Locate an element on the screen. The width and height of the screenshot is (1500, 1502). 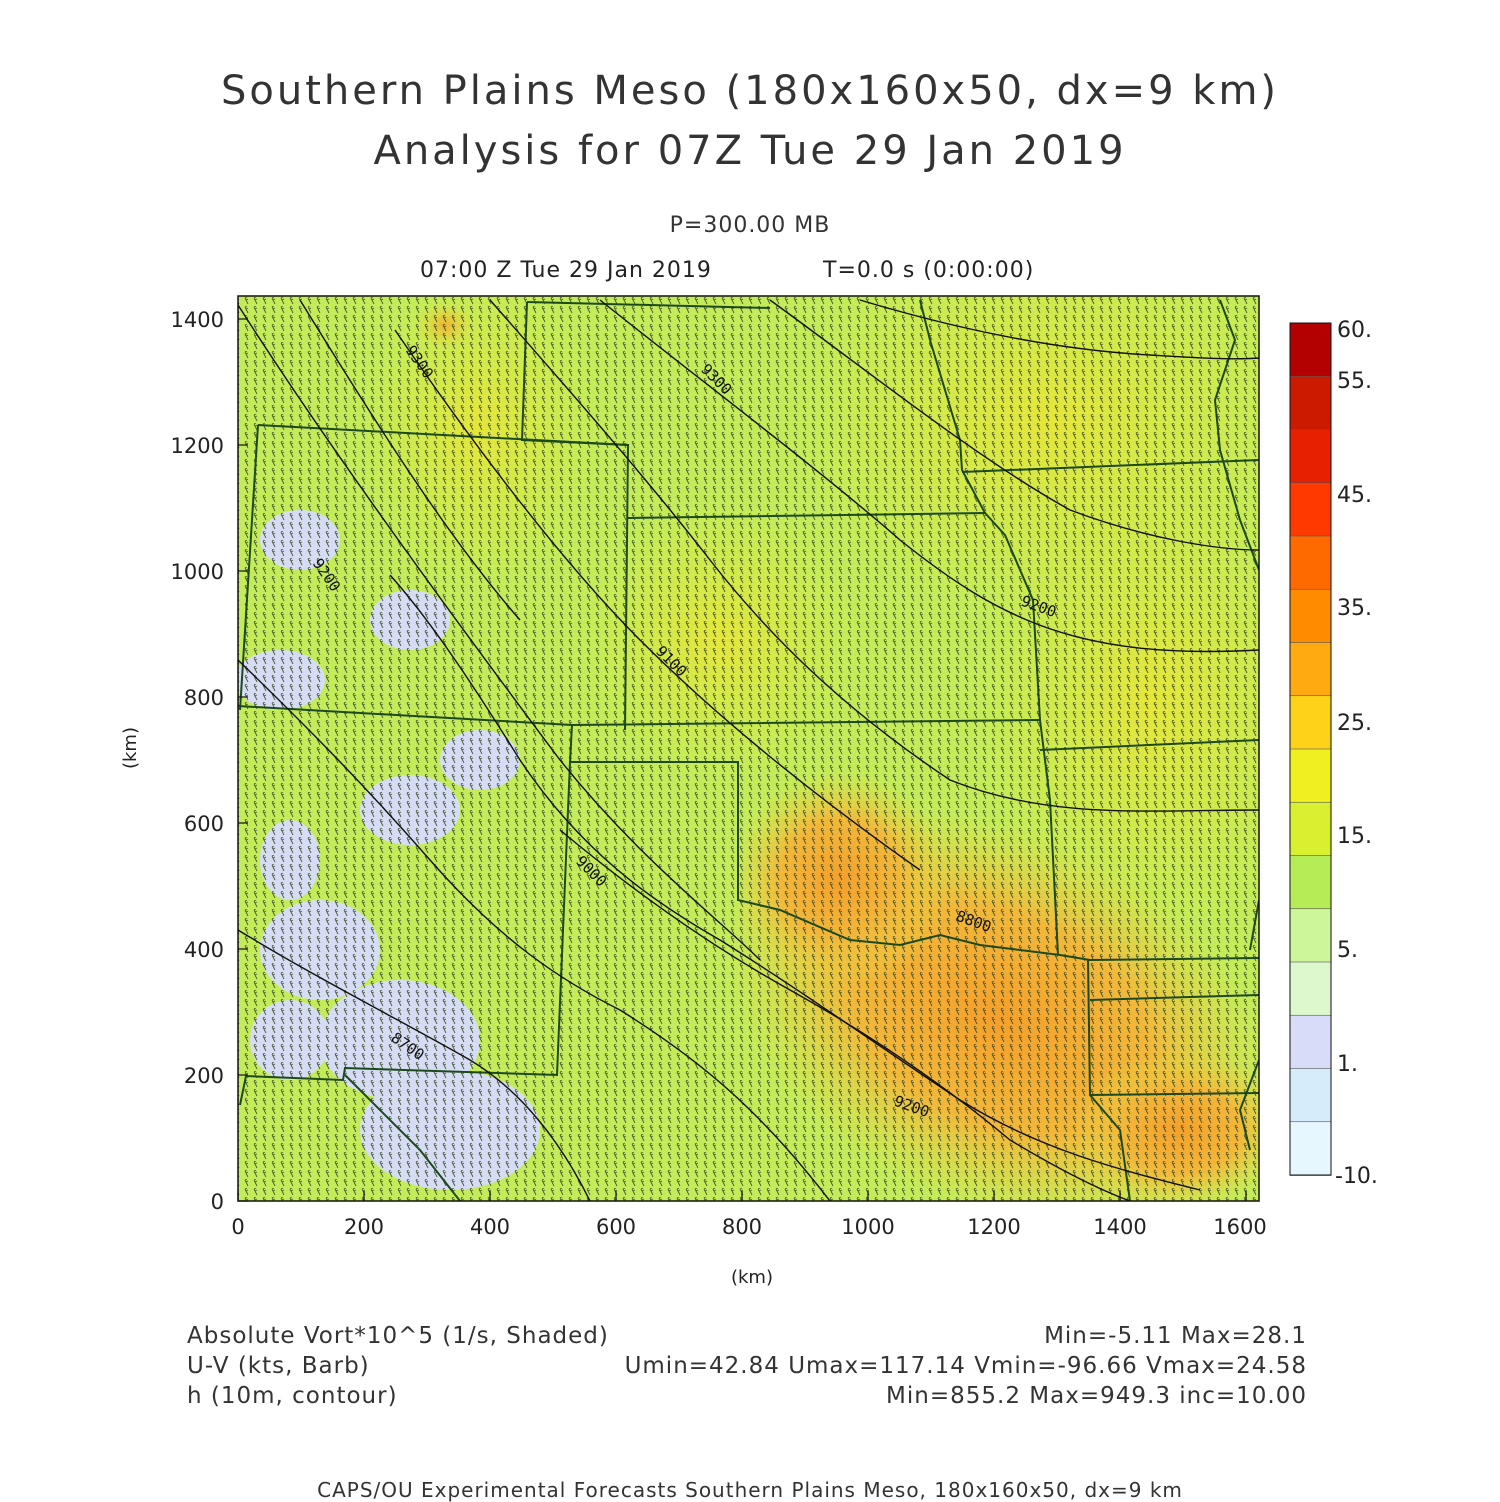
colorbar-label: 15. is located at coordinates (1354, 836).